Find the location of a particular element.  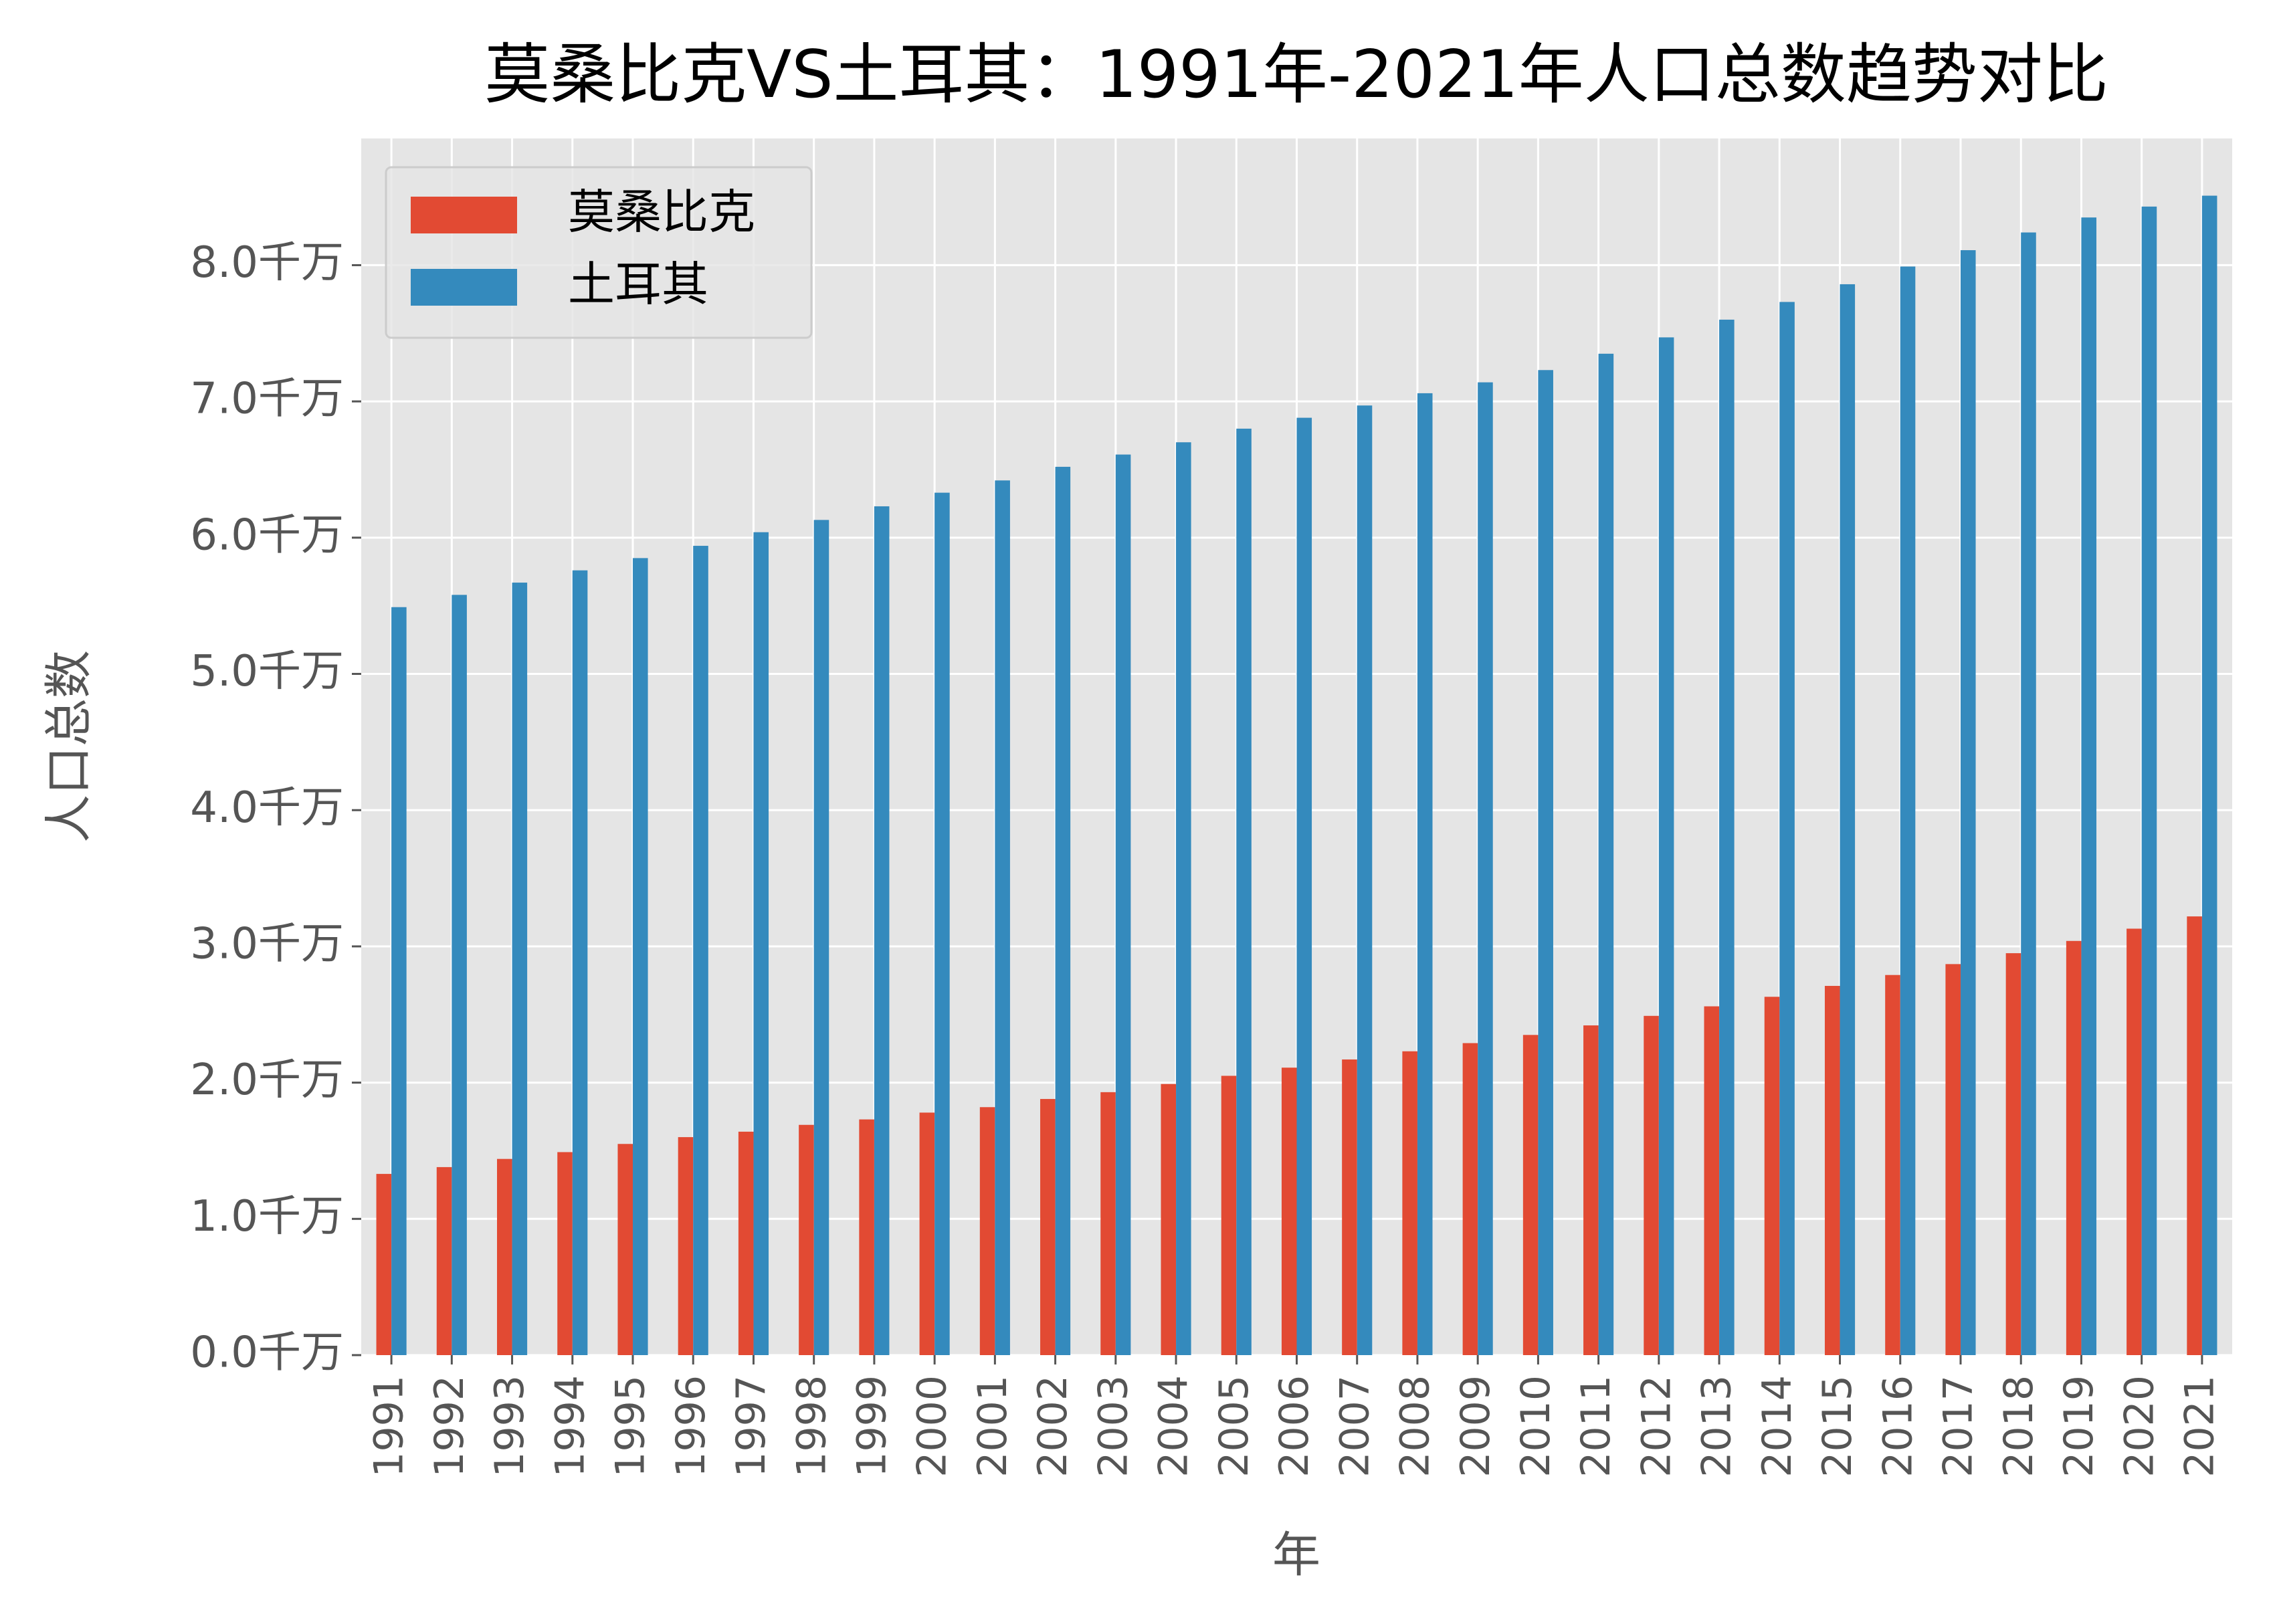

y-tick-label: 1.0千万 is located at coordinates (267, 1216).